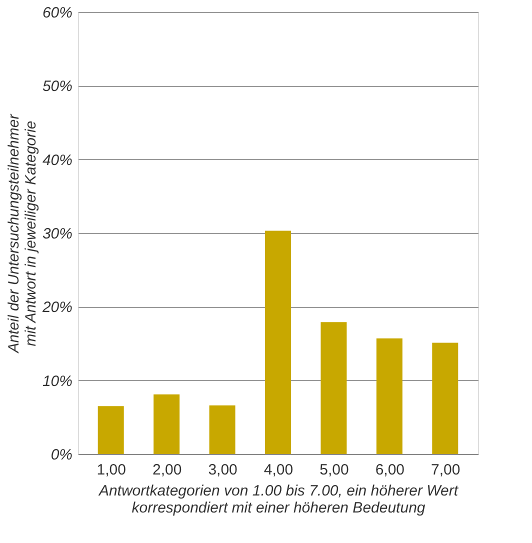  I want to click on y-tick-label: 10%, so click(57, 381).